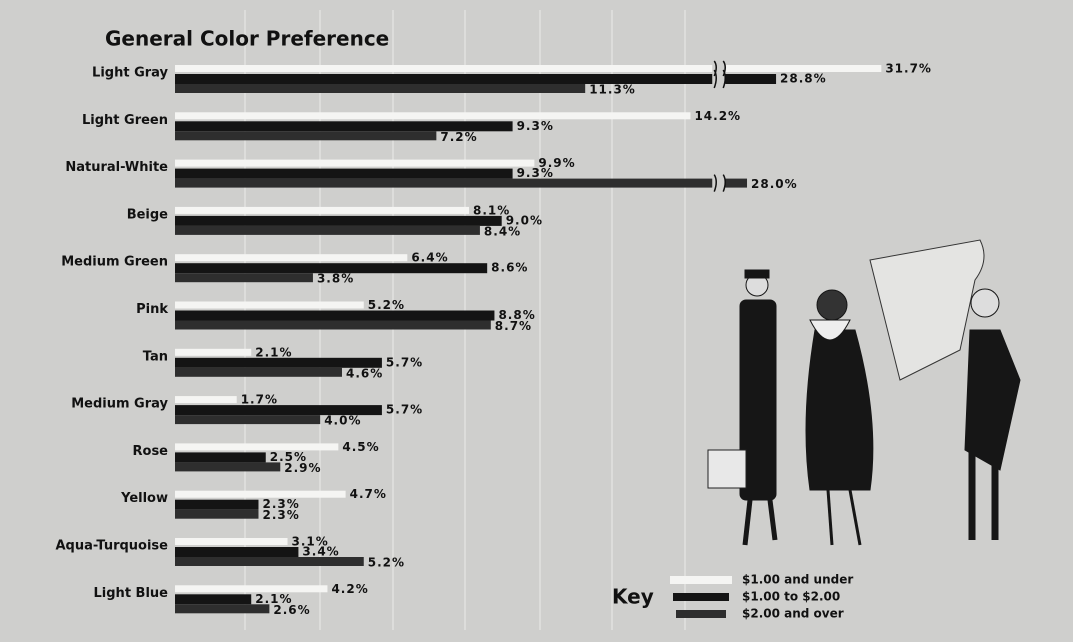  What do you see at coordinates (151, 451) in the screenshot?
I see `y-tick-label: Rose` at bounding box center [151, 451].